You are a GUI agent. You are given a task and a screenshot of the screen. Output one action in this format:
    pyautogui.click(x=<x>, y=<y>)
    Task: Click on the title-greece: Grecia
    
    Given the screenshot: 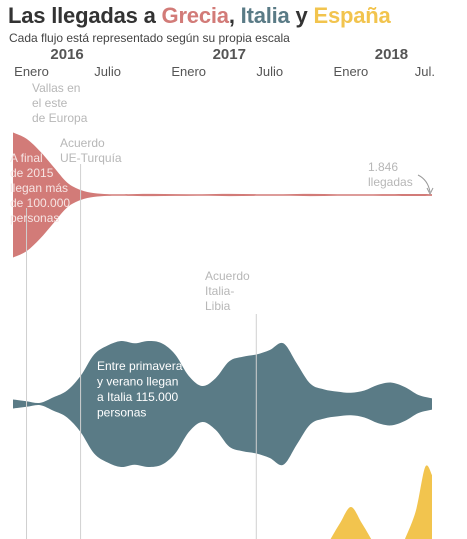 What is the action you would take?
    pyautogui.click(x=195, y=15)
    